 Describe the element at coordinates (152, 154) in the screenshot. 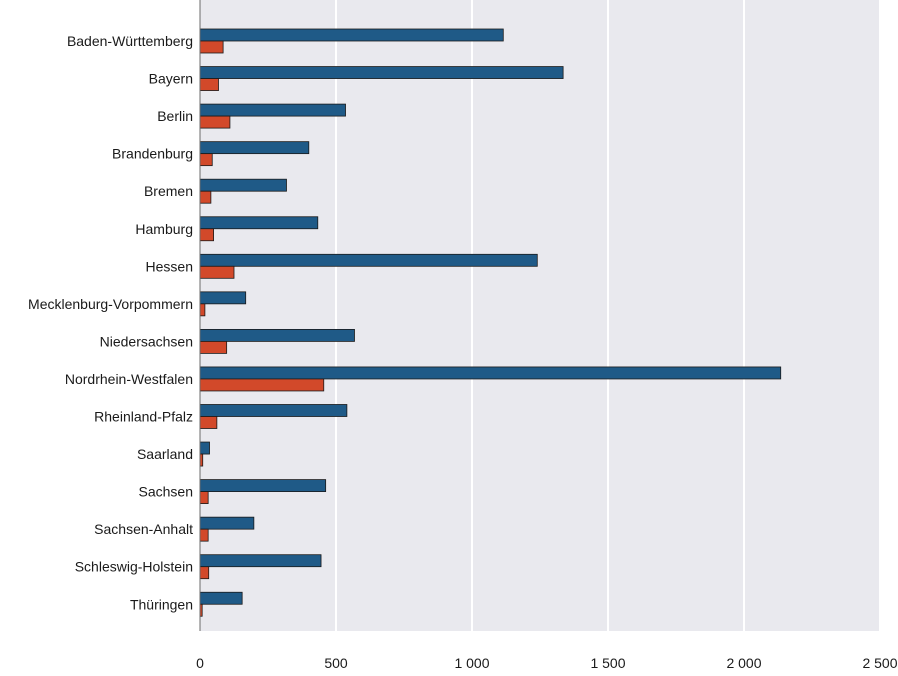

I see `category-label: Brandenburg` at that location.